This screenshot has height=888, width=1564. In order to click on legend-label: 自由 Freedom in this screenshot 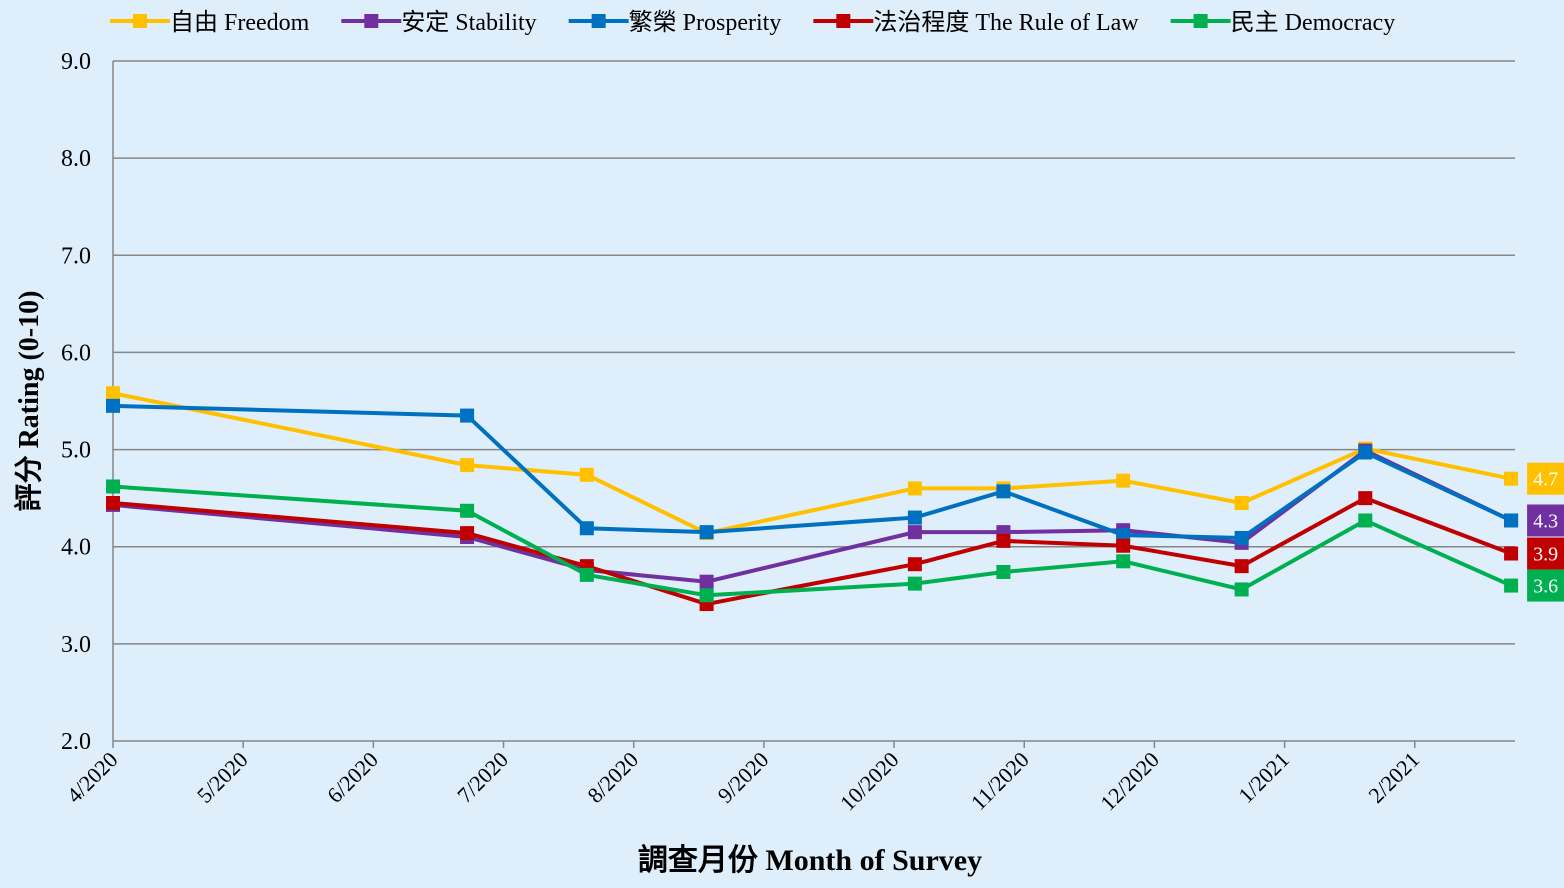, I will do `click(240, 22)`.